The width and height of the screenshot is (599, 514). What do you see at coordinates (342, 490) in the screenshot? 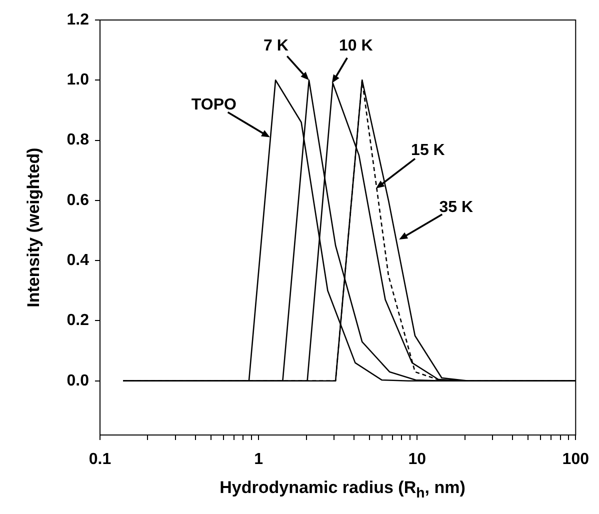
I see `x-axis-title: Hydrodynamic radius (R$_{h}$, nm)` at bounding box center [342, 490].